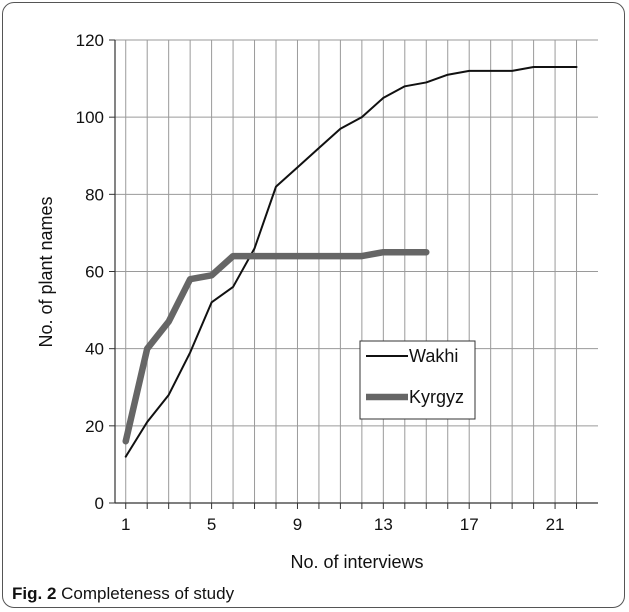 This screenshot has height=612, width=629. I want to click on x-tick-label: 9, so click(297, 524).